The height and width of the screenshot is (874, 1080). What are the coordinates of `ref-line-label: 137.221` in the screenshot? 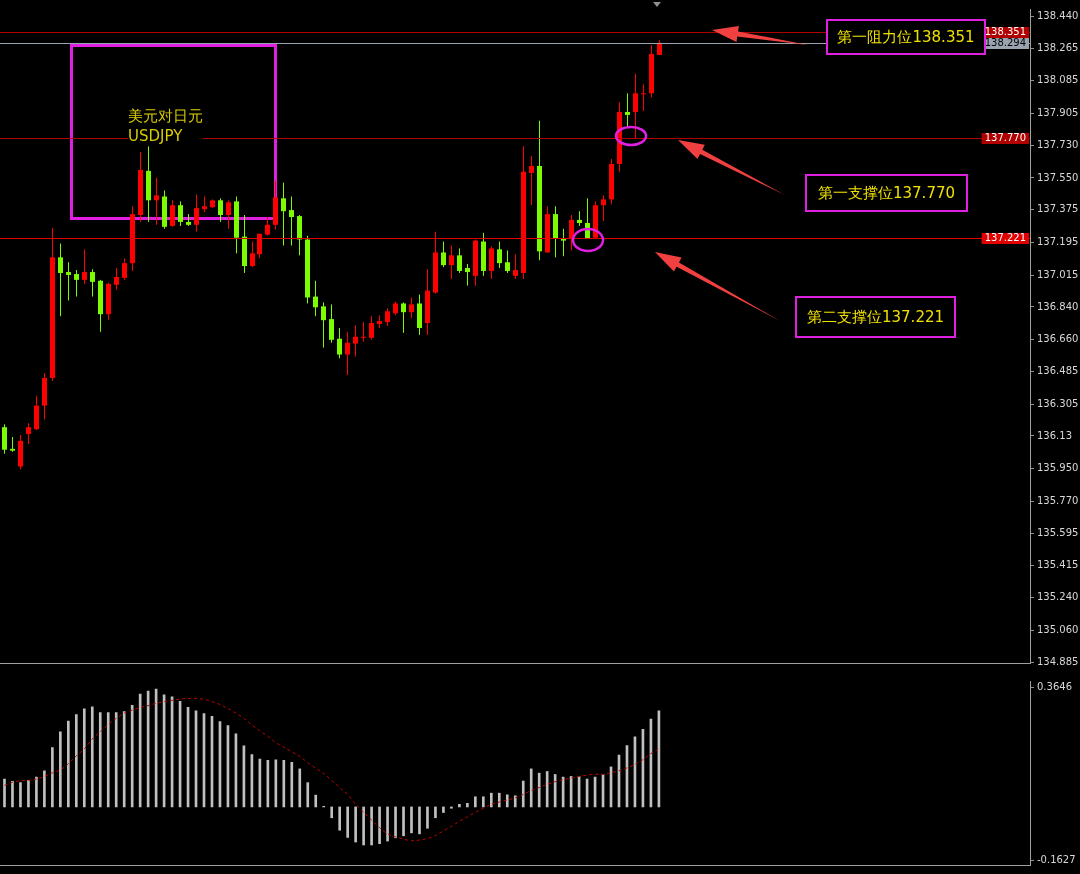 It's located at (1005, 238).